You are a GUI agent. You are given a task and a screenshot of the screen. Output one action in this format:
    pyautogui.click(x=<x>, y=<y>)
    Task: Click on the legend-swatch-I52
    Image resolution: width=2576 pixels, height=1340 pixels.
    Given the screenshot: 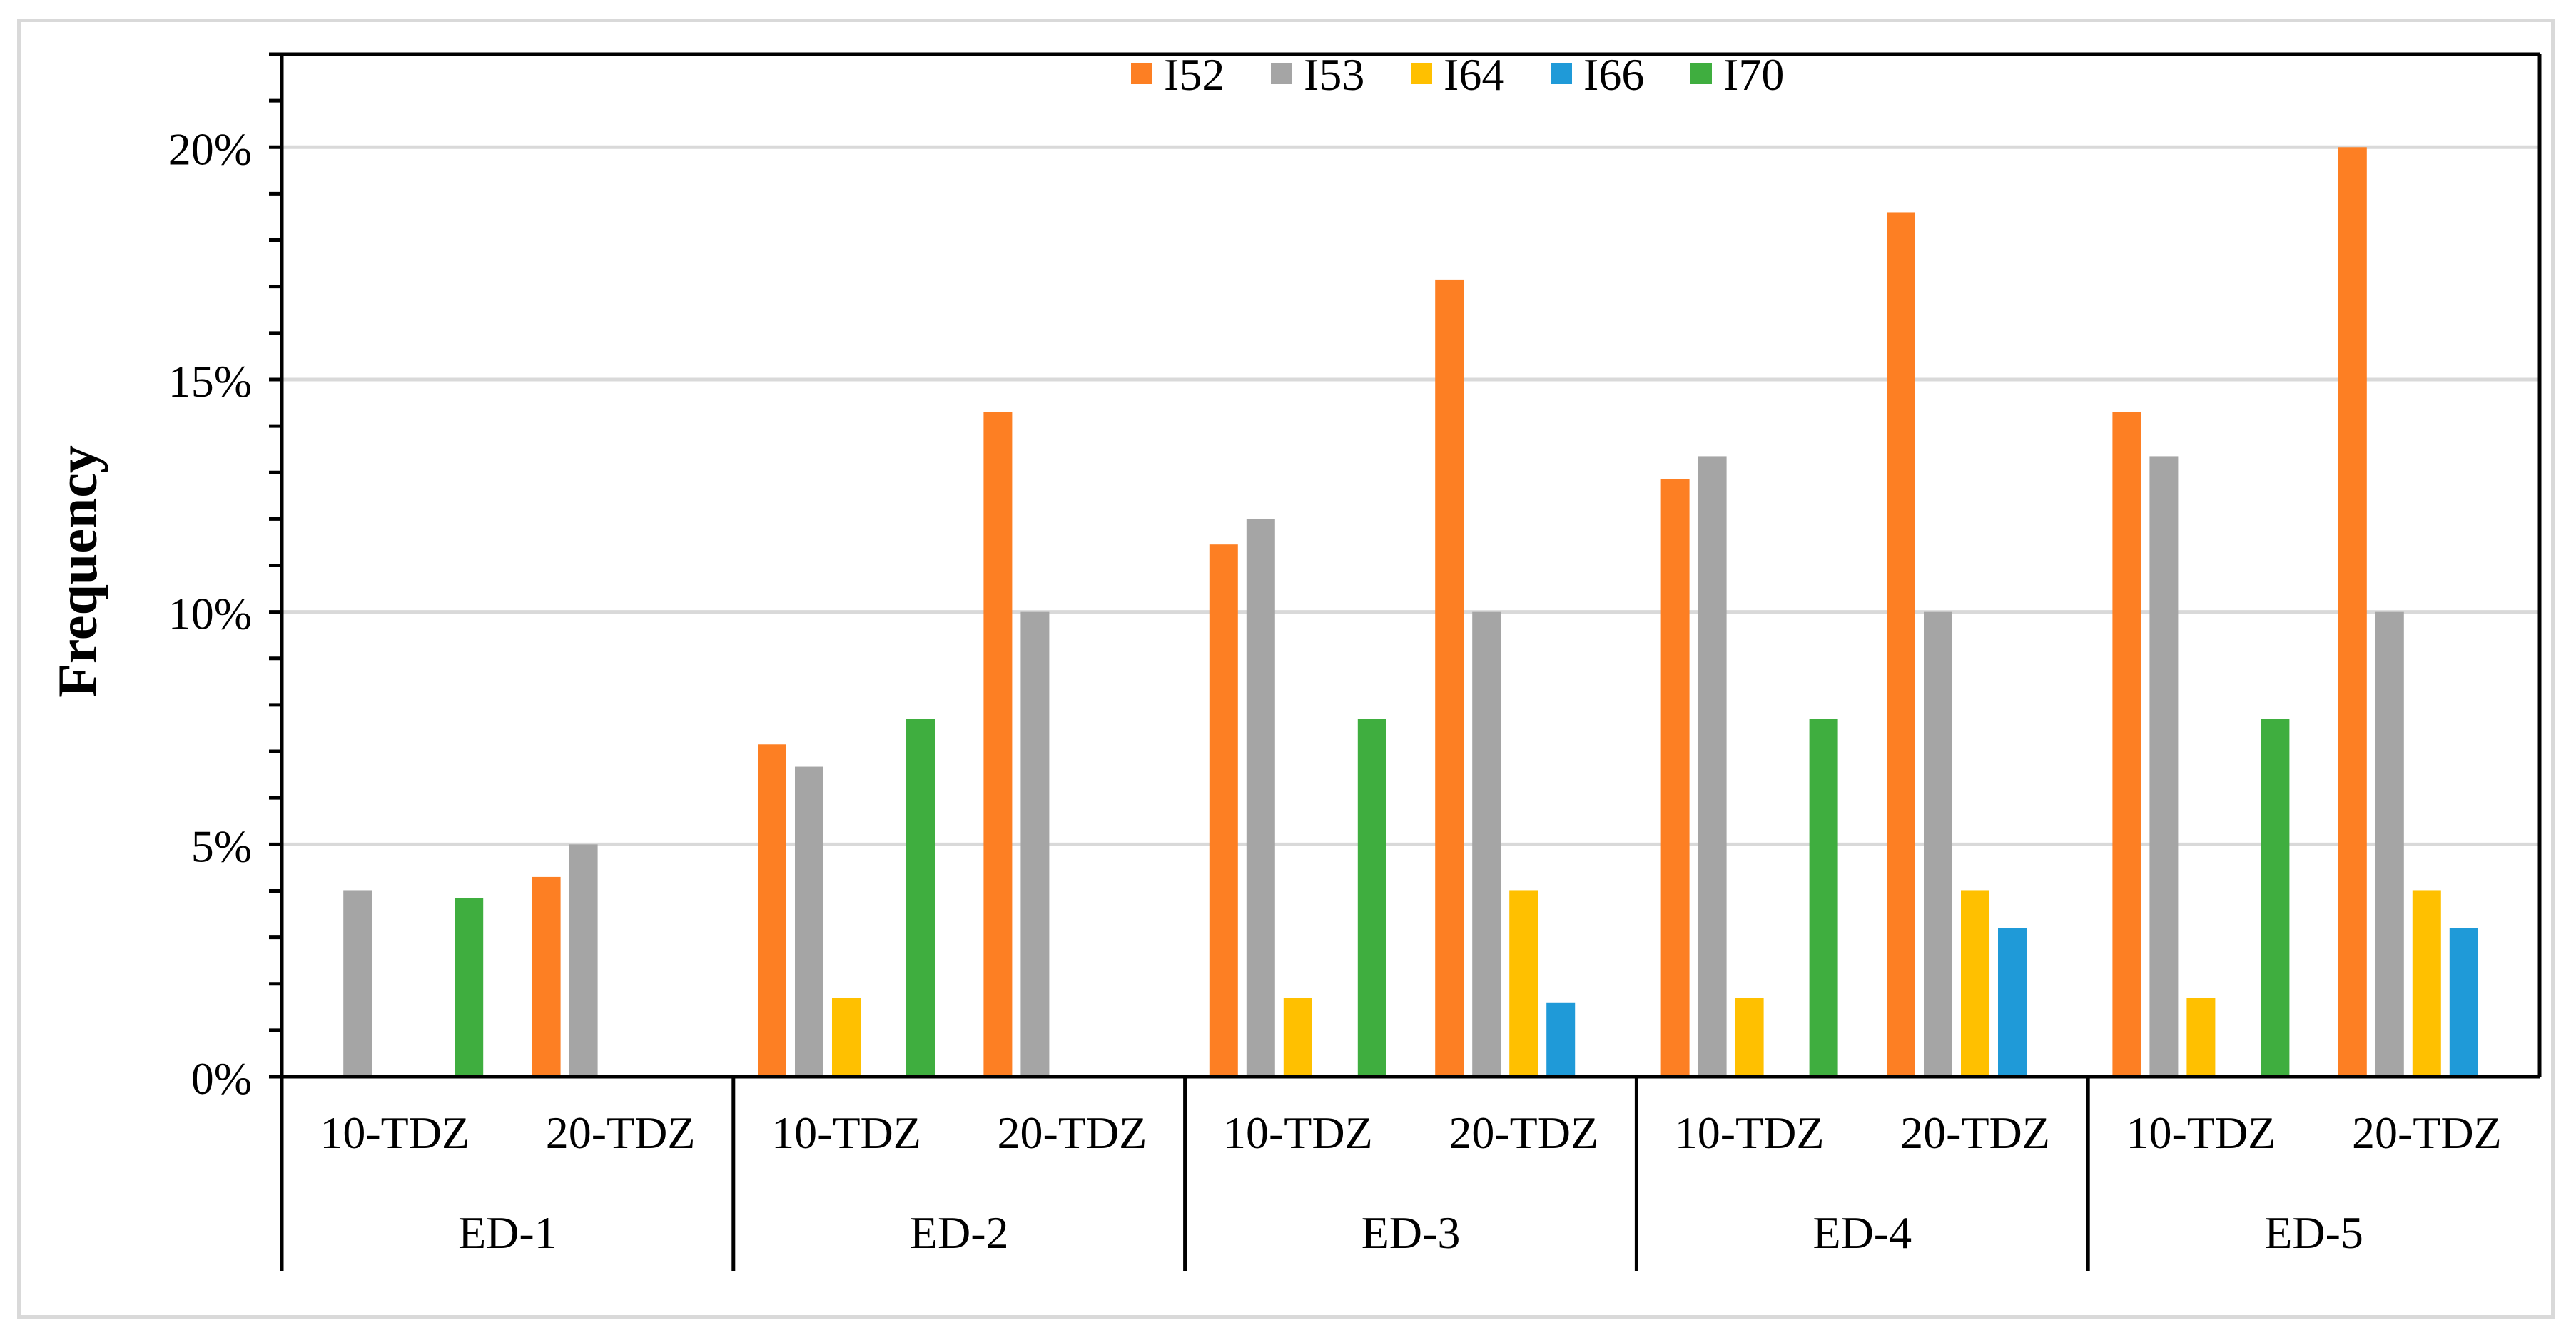 What is the action you would take?
    pyautogui.click(x=1141, y=73)
    